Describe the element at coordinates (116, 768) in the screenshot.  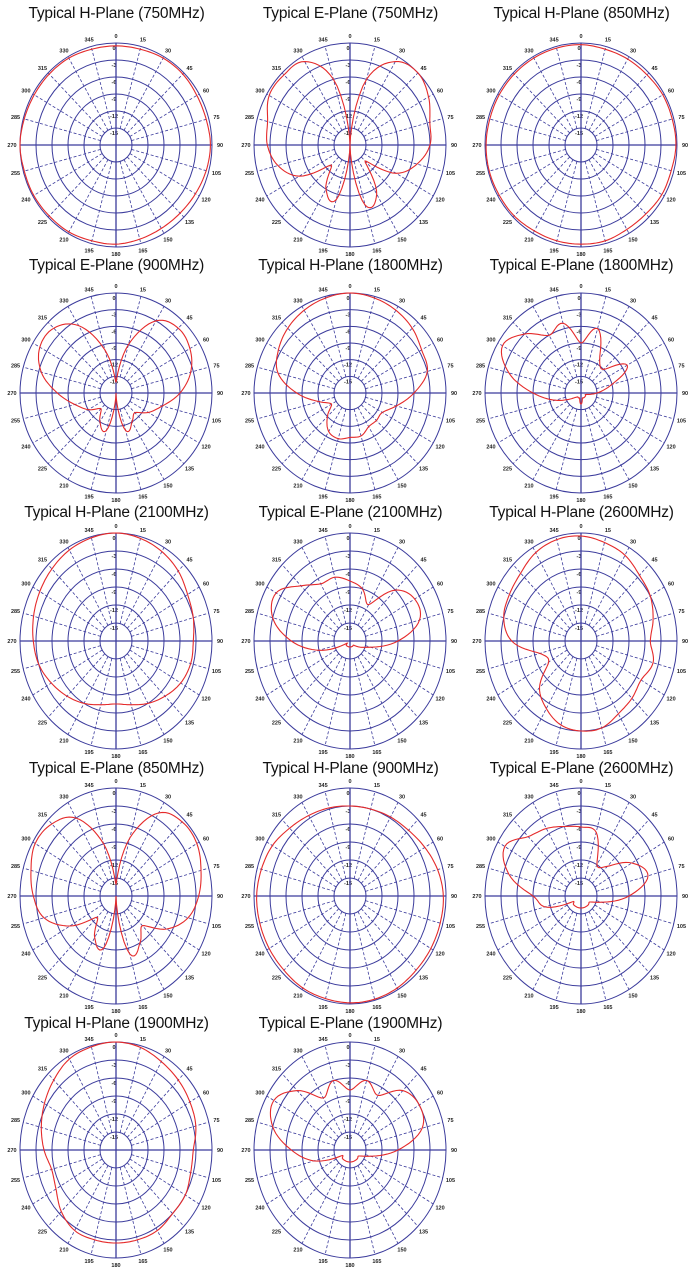
I see `chart-title: Typical E-Plane (850MHz)` at that location.